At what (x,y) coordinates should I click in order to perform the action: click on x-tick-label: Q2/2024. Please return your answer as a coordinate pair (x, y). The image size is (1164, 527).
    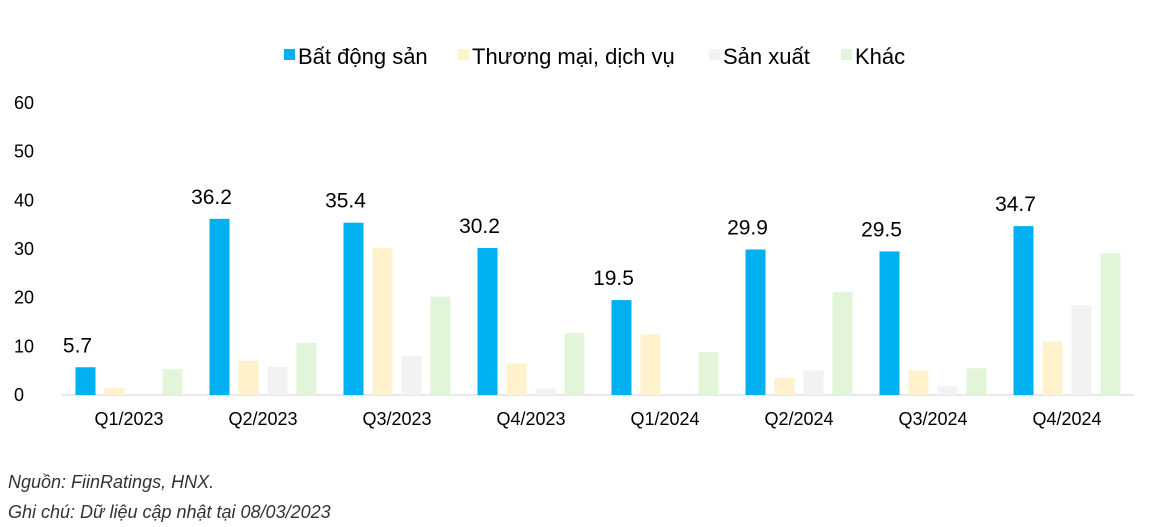
    Looking at the image, I should click on (798, 419).